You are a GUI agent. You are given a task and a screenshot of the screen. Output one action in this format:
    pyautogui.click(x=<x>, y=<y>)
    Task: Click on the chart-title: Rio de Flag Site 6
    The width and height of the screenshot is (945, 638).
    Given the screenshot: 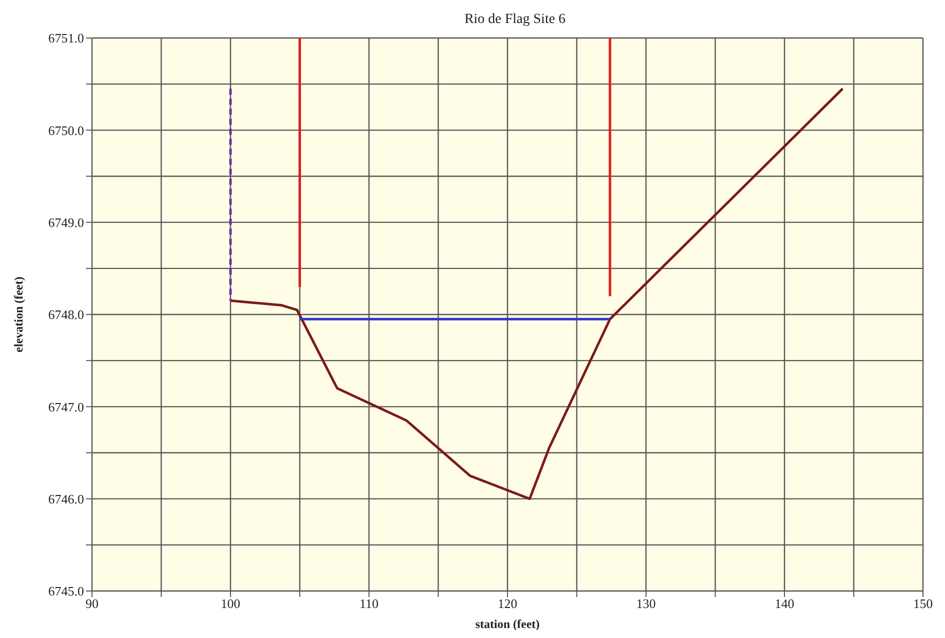 What is the action you would take?
    pyautogui.click(x=515, y=20)
    